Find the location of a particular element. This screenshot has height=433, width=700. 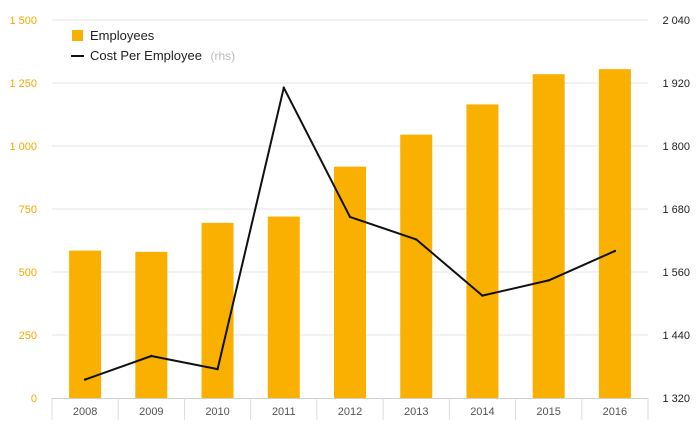

y-right-tick-label: 1 440 is located at coordinates (676, 336).